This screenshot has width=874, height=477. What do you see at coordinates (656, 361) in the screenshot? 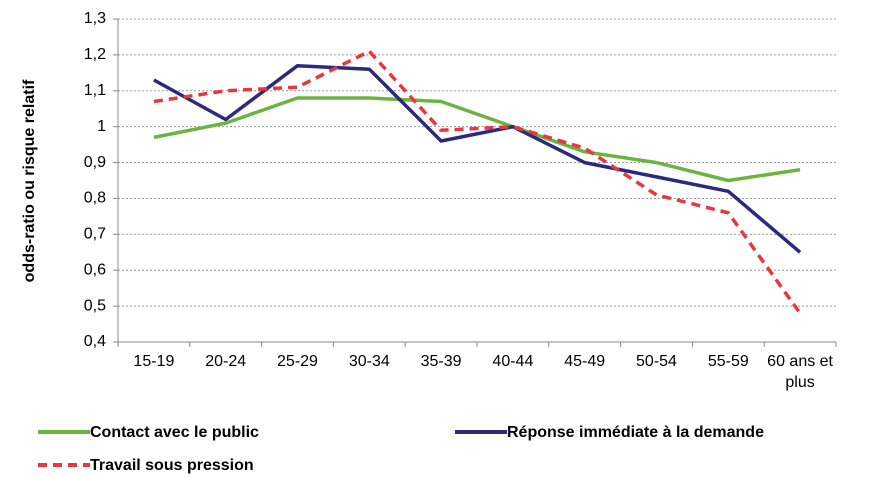
I see `x-tick-label: 50-54` at bounding box center [656, 361].